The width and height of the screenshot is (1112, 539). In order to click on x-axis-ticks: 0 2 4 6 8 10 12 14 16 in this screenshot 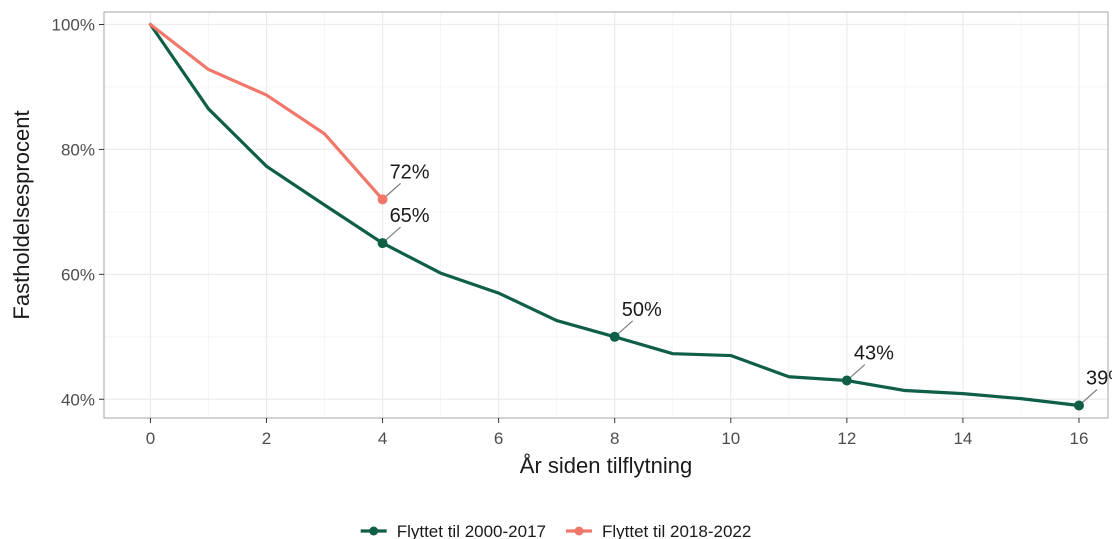, I will do `click(617, 433)`.